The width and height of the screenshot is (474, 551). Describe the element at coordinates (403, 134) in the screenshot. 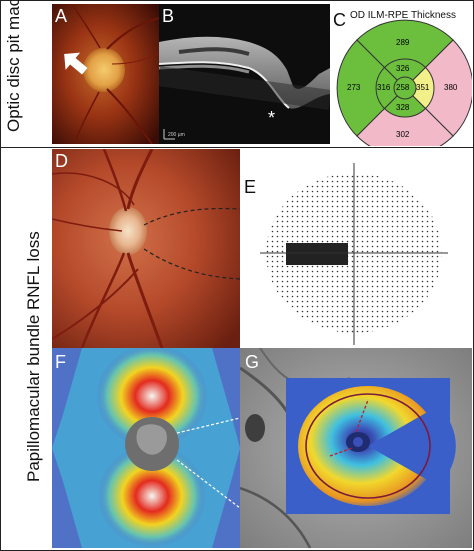

I see `value-outer-bottom: 302` at that location.